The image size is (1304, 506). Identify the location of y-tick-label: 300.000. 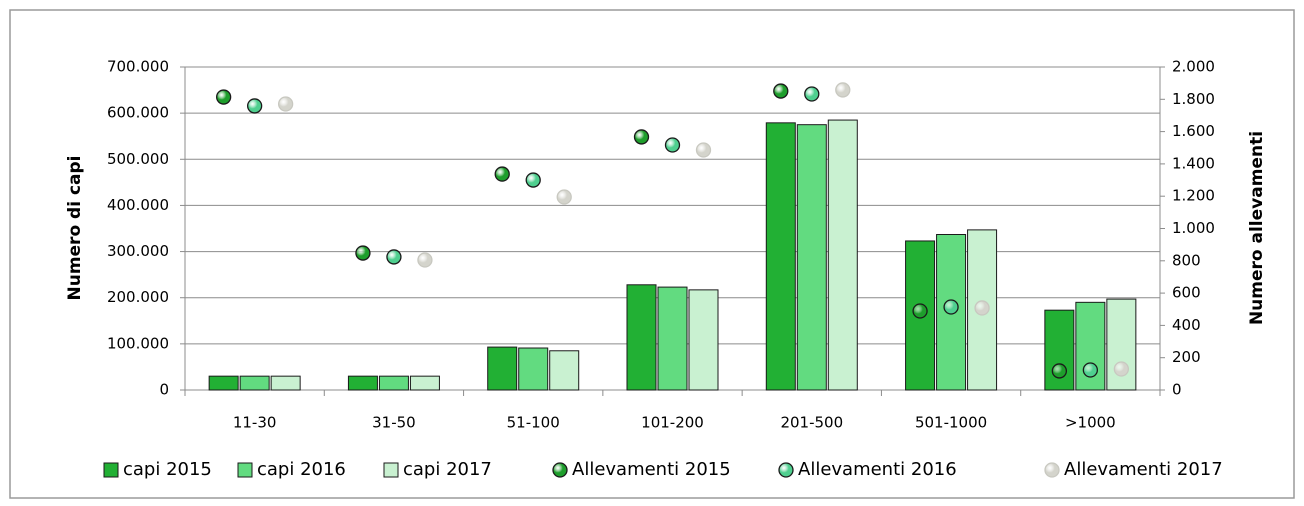
(138, 251).